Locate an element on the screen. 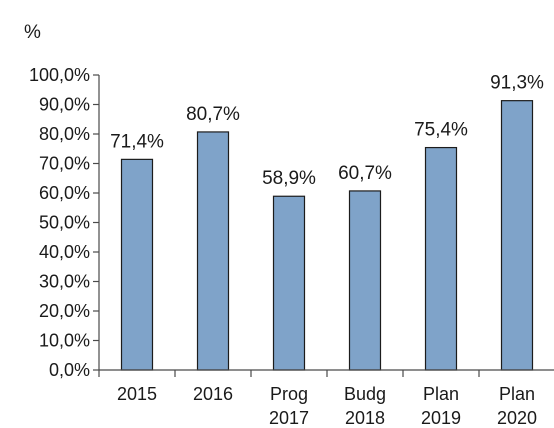 Image resolution: width=554 pixels, height=428 pixels. data-label: 80,7% is located at coordinates (213, 114).